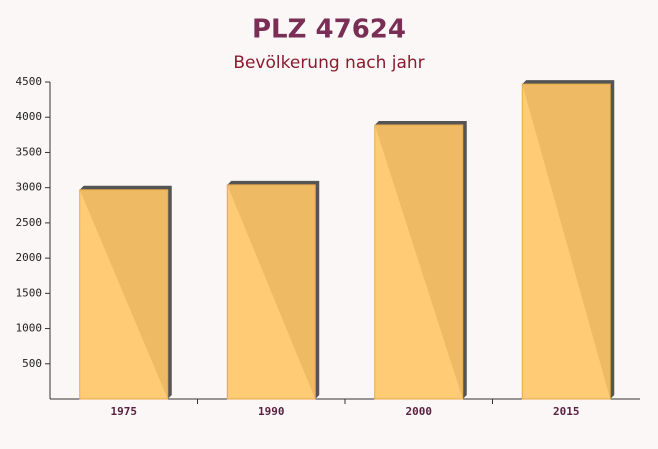 This screenshot has height=449, width=658. Describe the element at coordinates (29, 292) in the screenshot. I see `y-tick-label: 1500` at that location.